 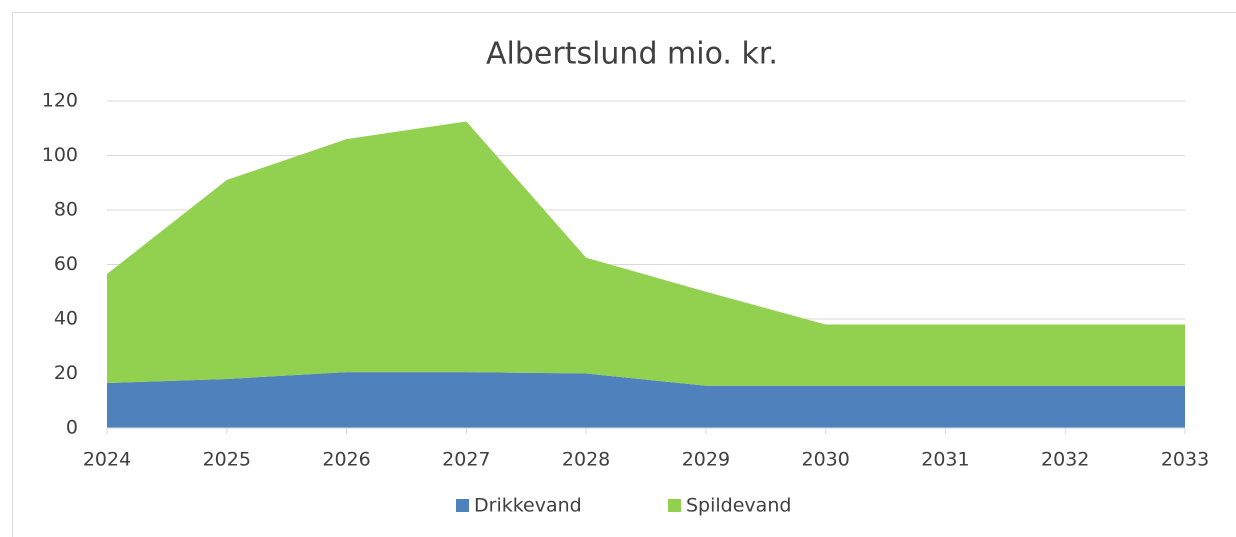 What do you see at coordinates (825, 460) in the screenshot?
I see `x-tick-label: 2030` at bounding box center [825, 460].